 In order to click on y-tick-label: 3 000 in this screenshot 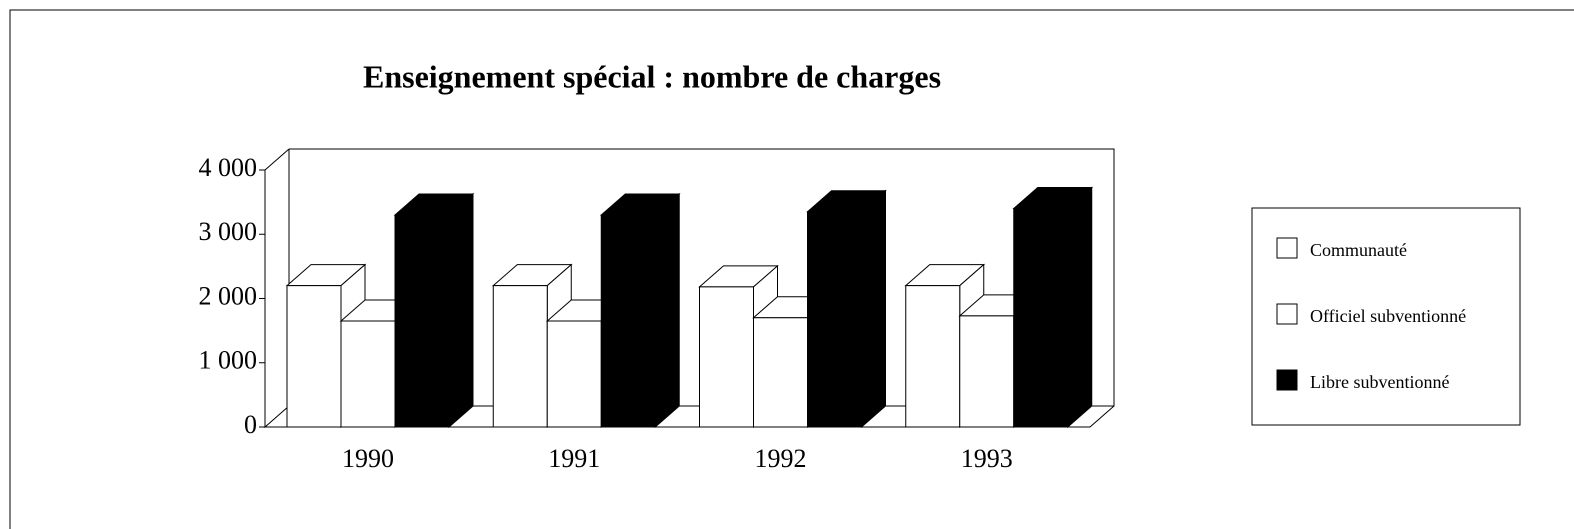, I will do `click(228, 231)`.